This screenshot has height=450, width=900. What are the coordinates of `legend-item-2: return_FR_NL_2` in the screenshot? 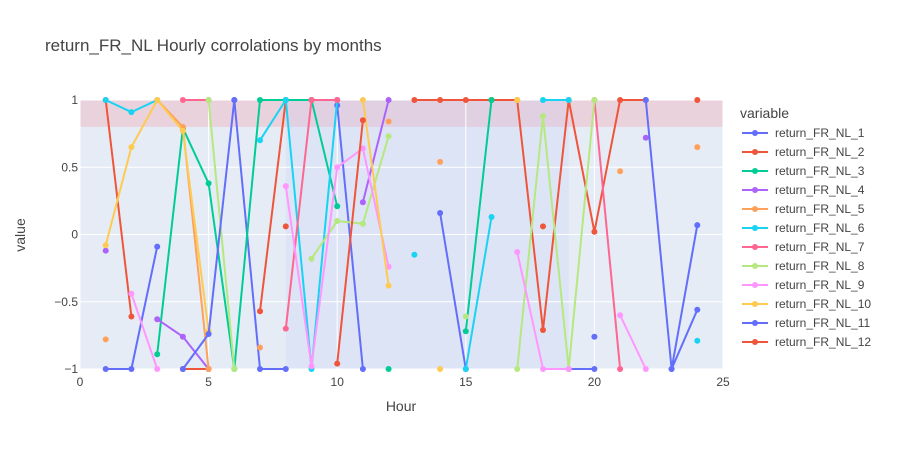 It's located at (803, 152).